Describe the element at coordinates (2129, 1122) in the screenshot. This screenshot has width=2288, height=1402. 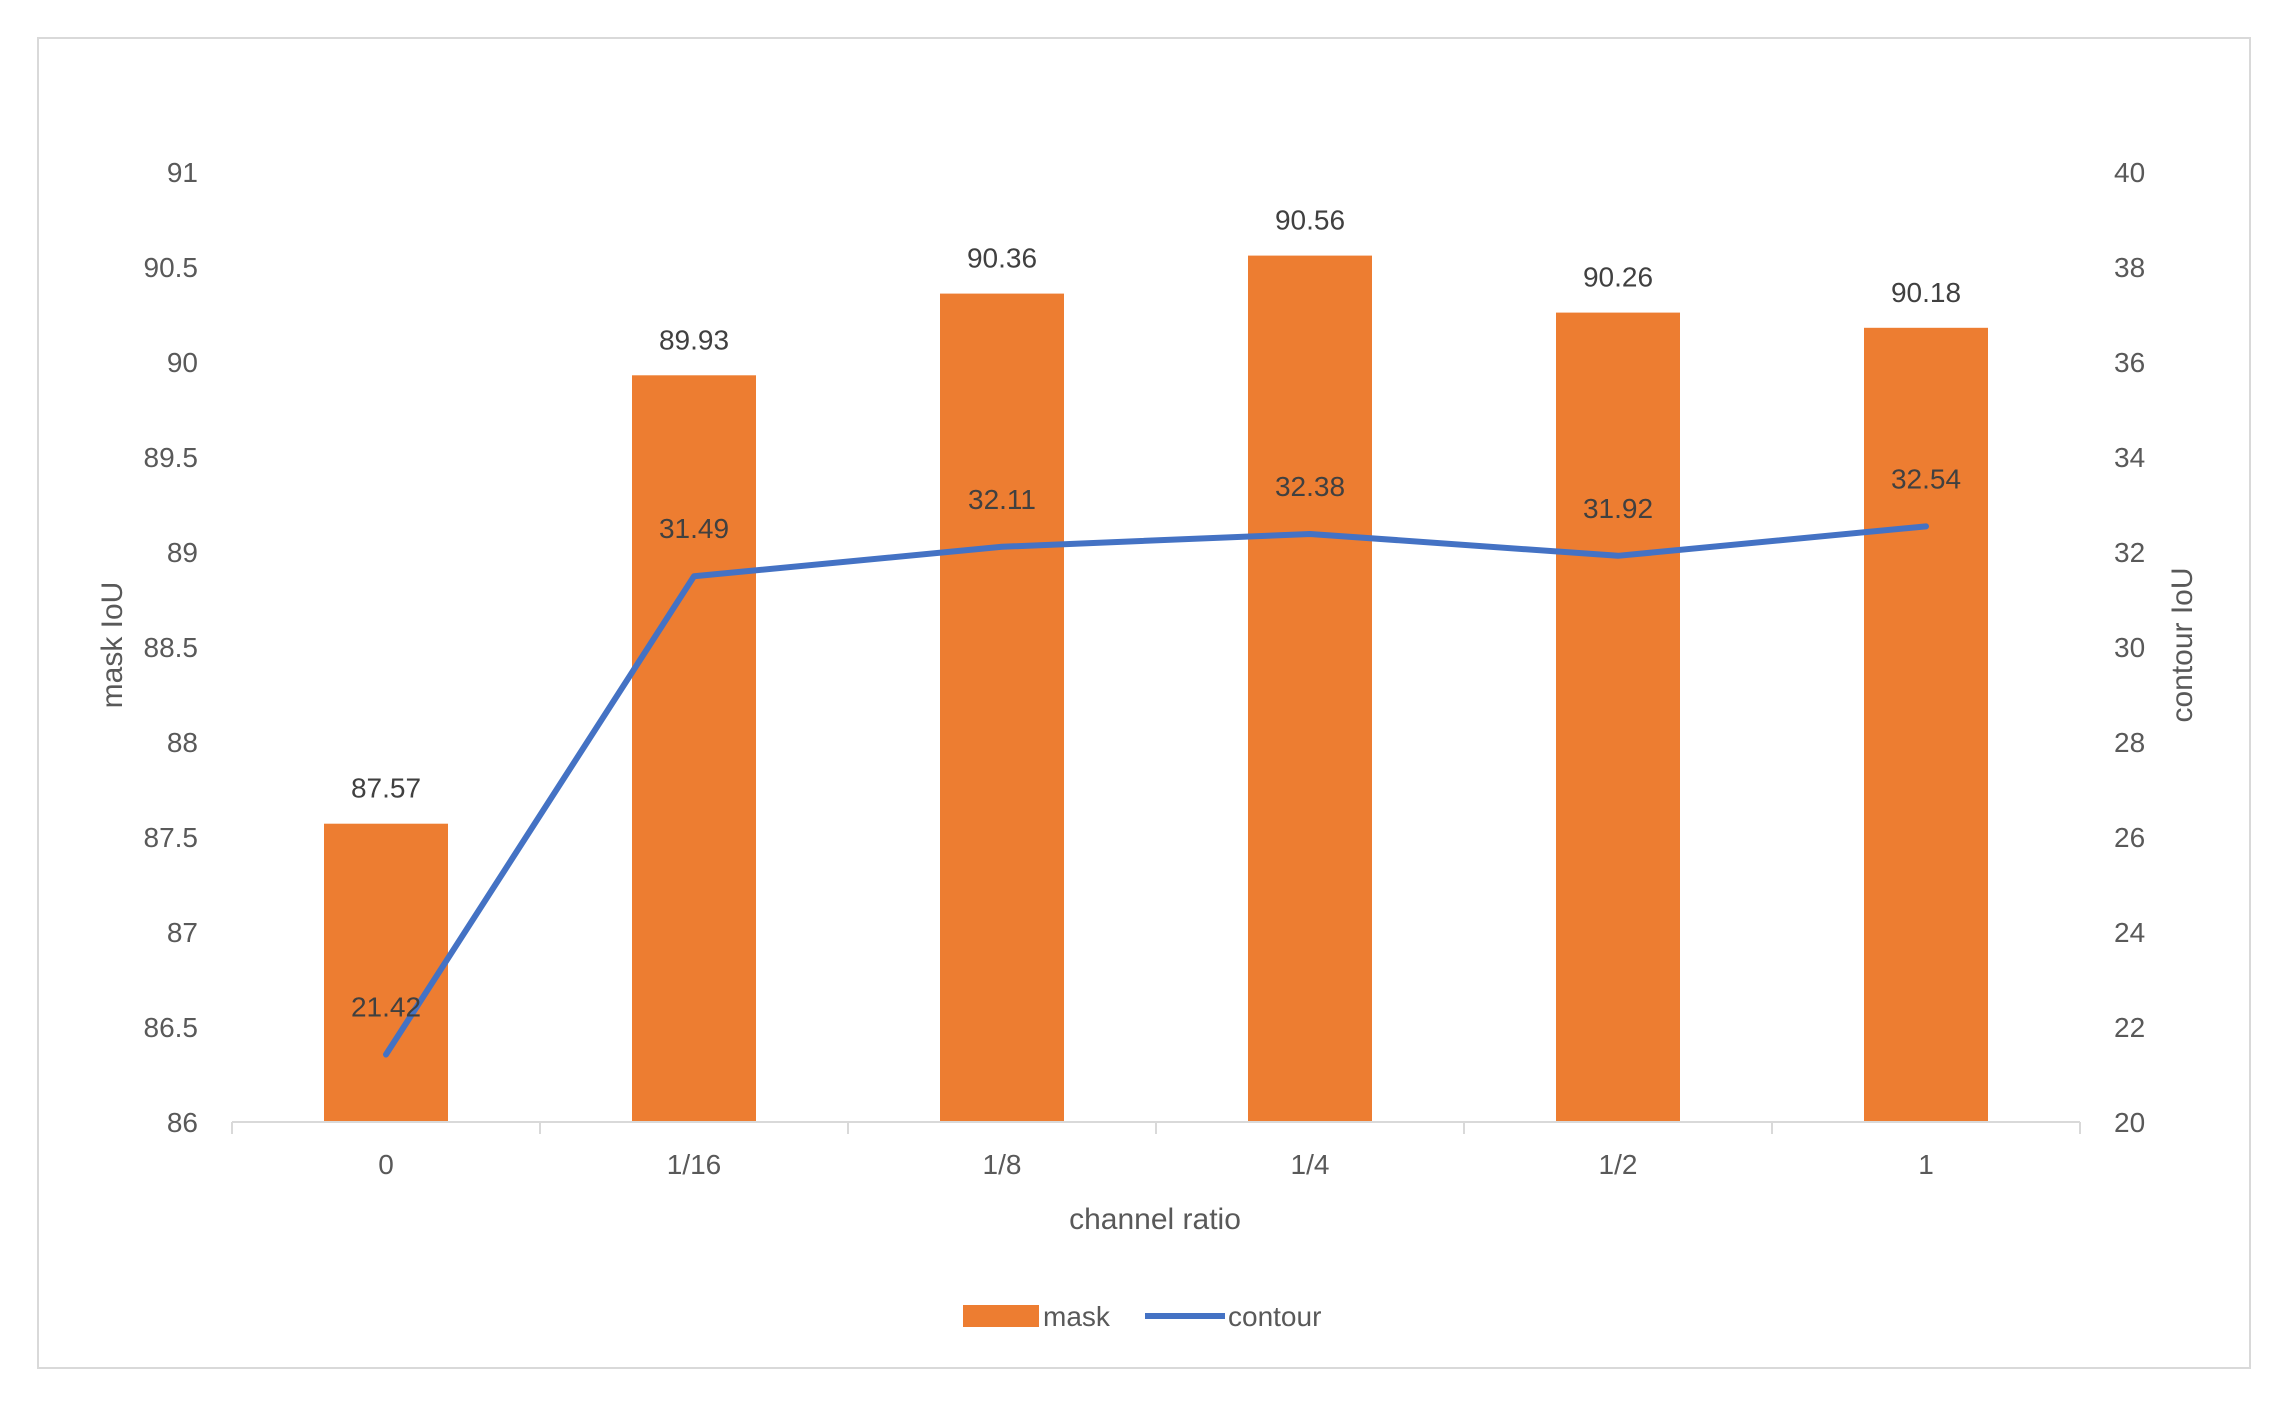
I see `right-axis-tick-label: 20` at that location.